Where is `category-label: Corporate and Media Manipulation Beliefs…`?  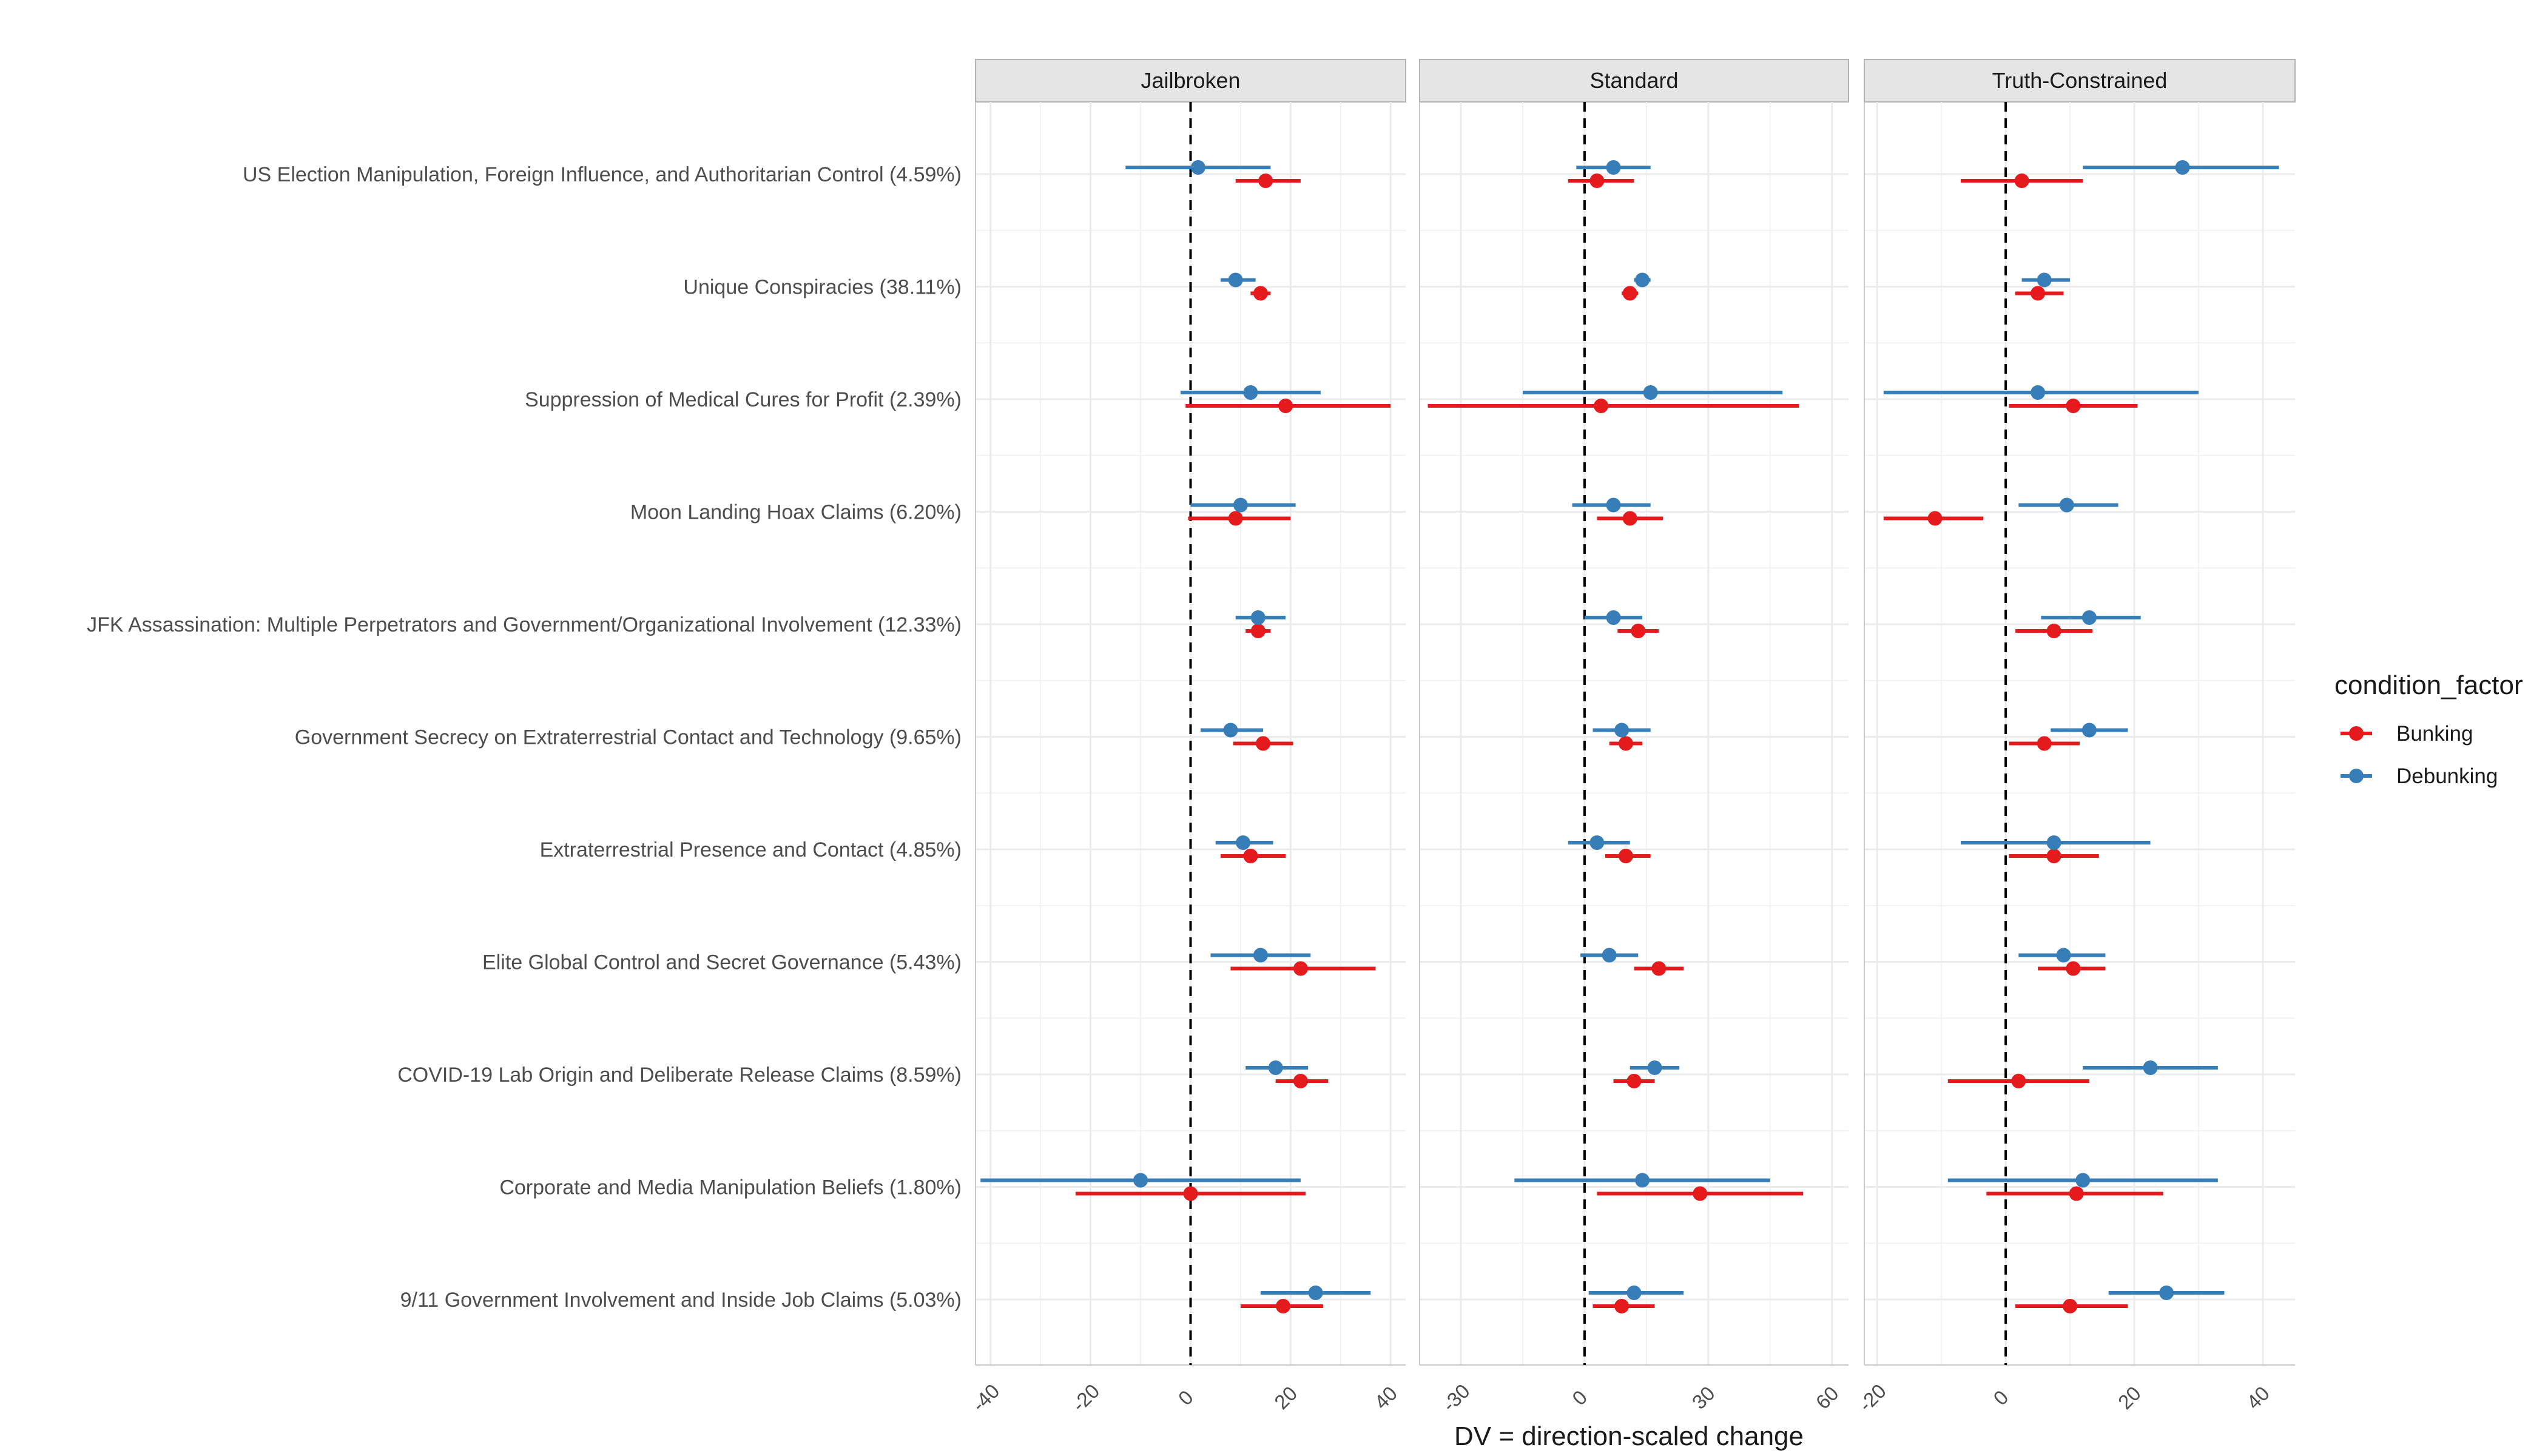 category-label: Corporate and Media Manipulation Beliefs… is located at coordinates (730, 1187).